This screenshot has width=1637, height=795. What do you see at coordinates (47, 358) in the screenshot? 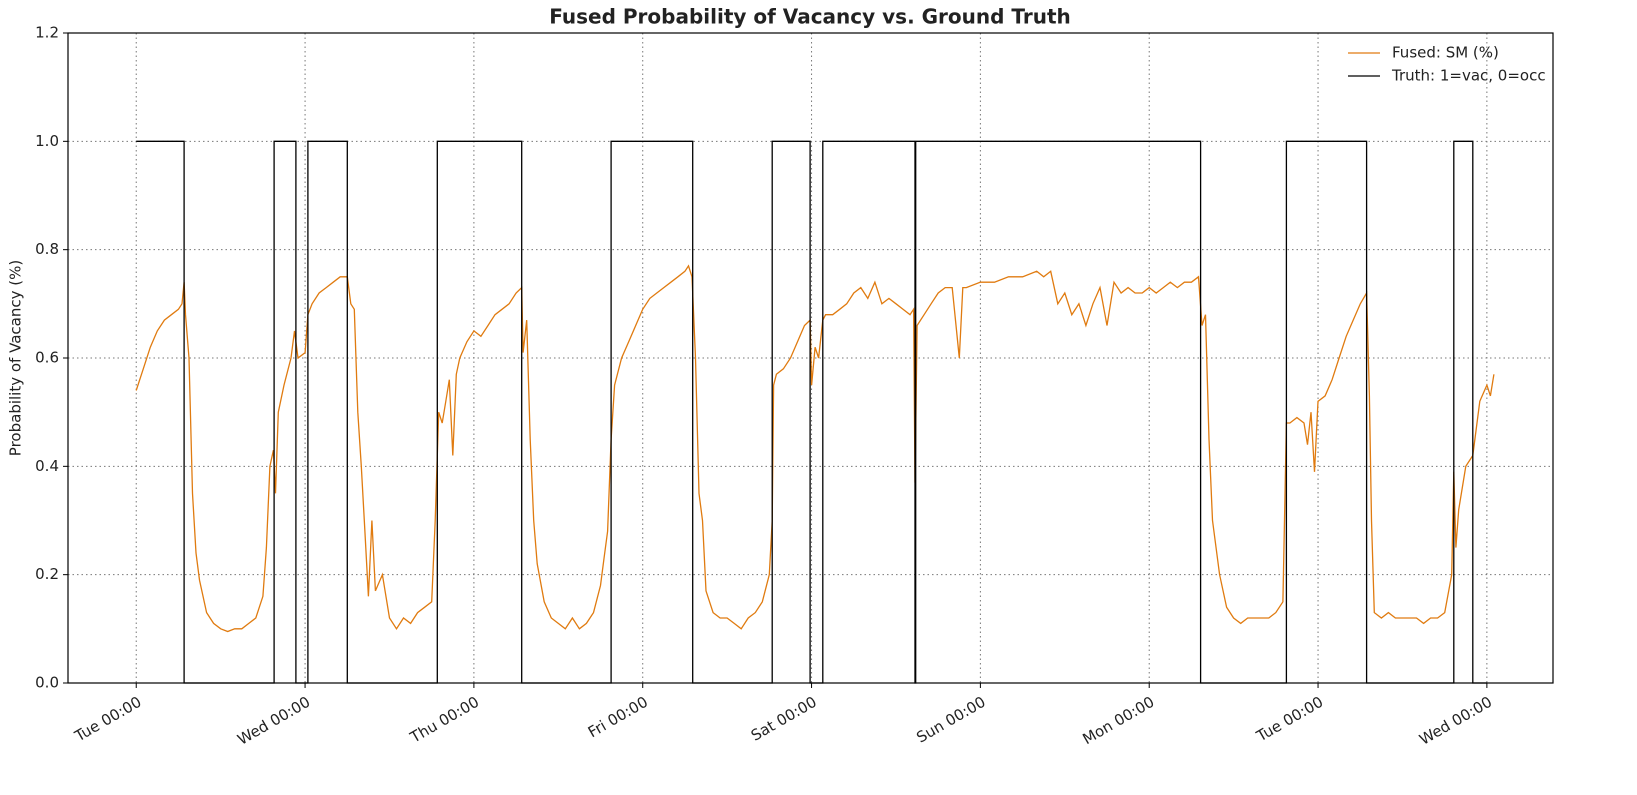
I see `y-tick-label: 0.6` at bounding box center [47, 358].